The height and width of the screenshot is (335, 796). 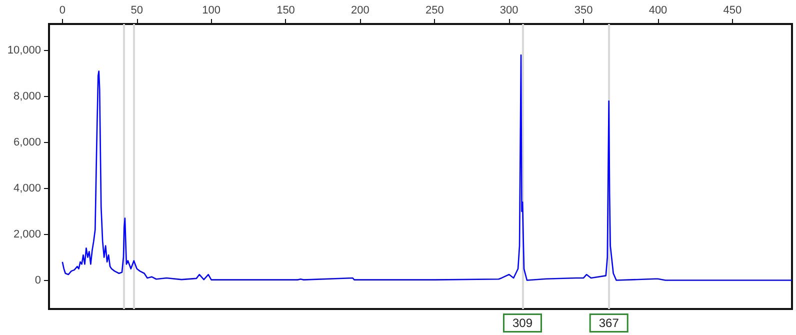 I want to click on x-tick-label: 200, so click(x=360, y=10).